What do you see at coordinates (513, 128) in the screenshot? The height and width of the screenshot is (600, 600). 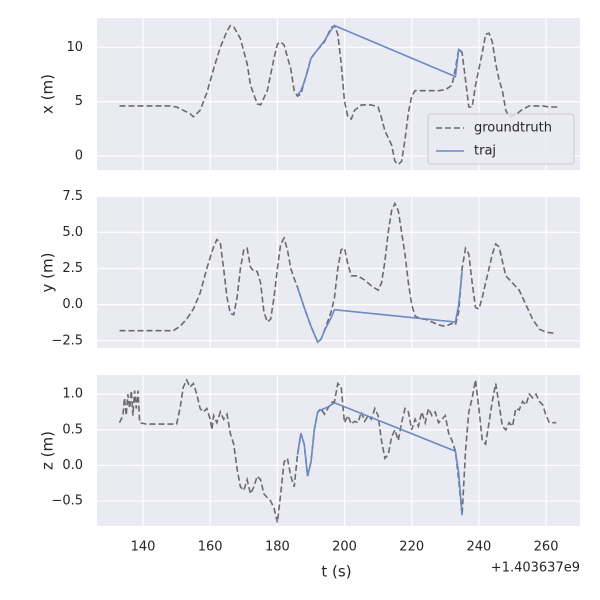 I see `legend-label: groundtruth` at bounding box center [513, 128].